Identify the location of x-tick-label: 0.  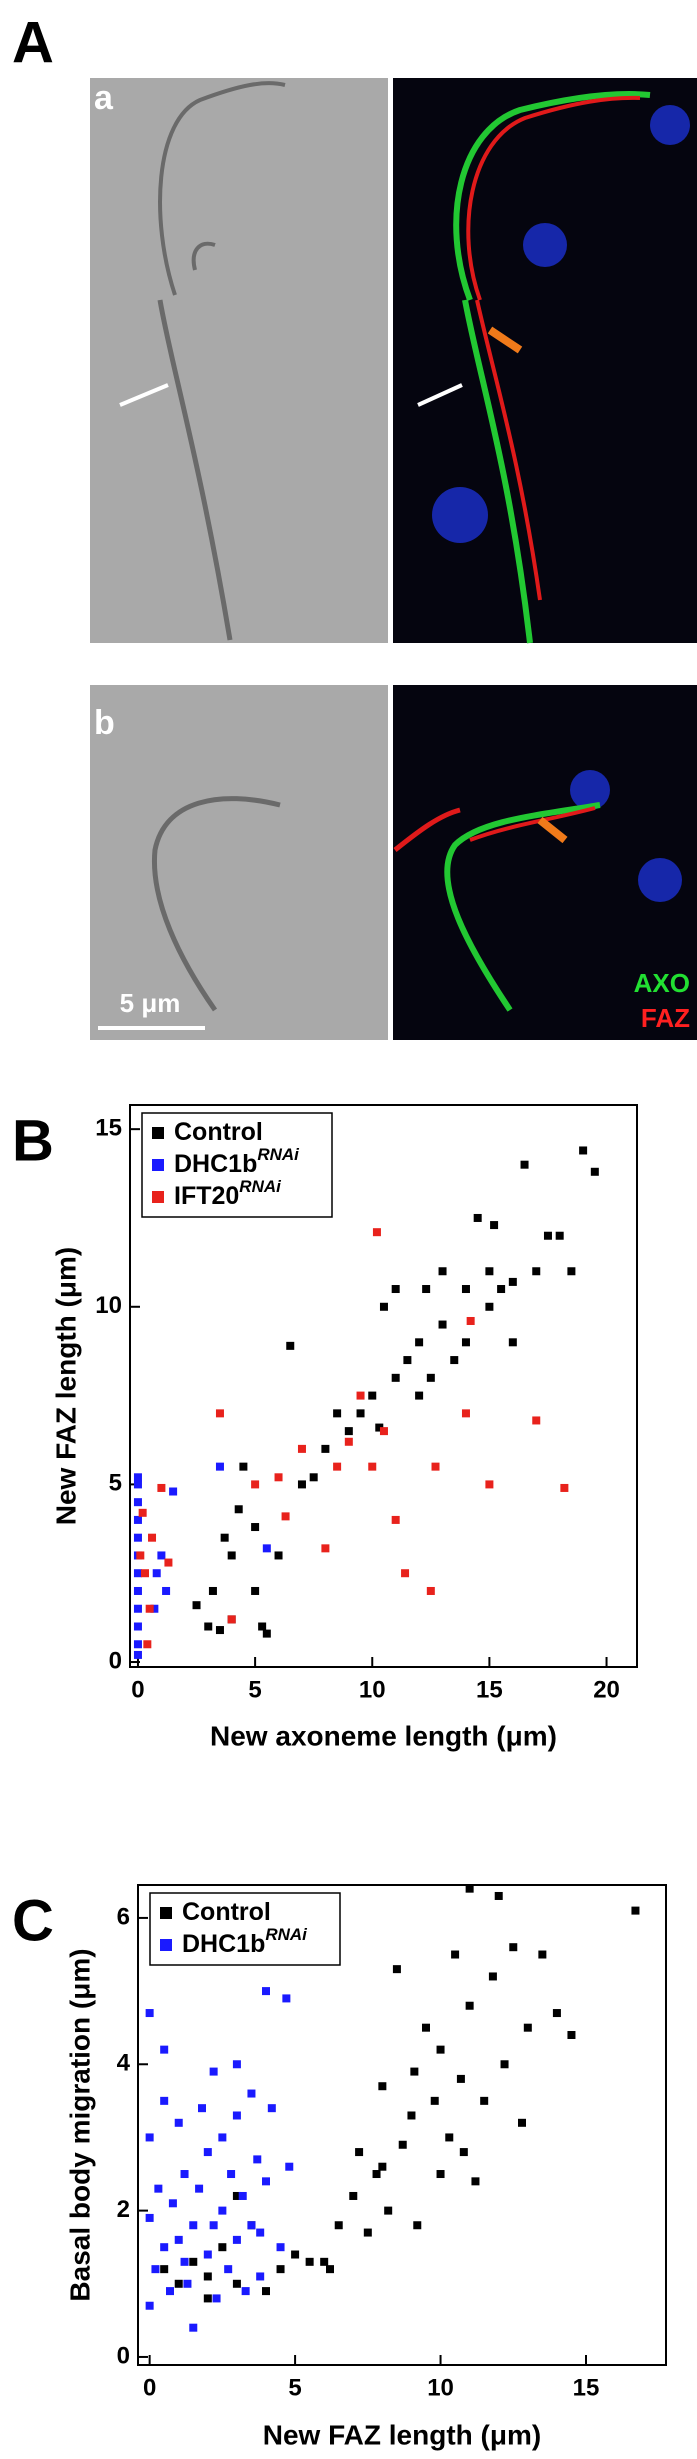
(149, 2387).